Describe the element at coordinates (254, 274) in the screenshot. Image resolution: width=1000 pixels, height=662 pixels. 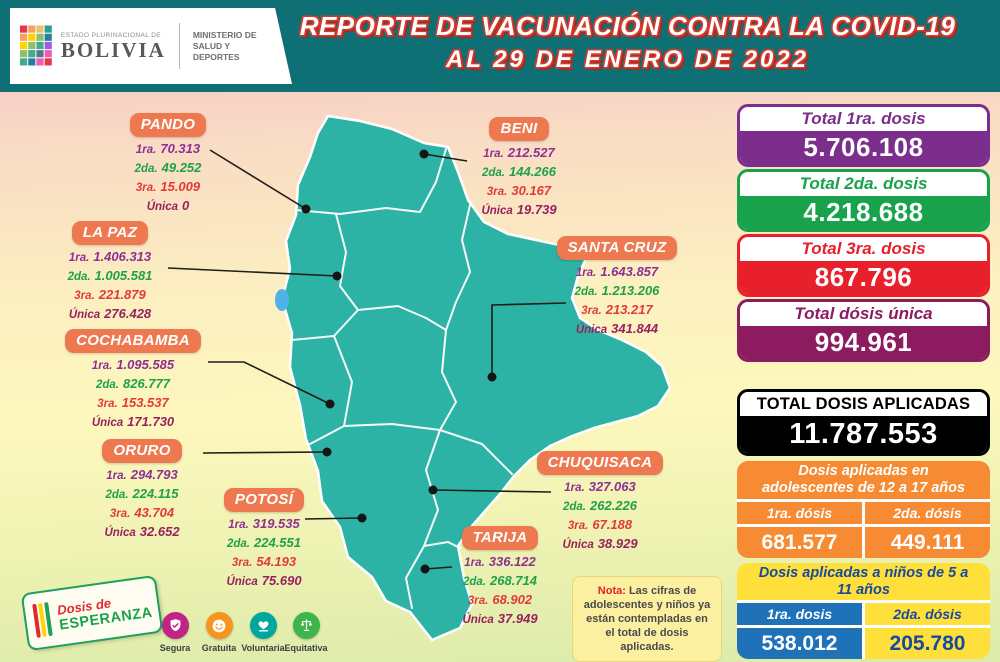
I see `callout-lapaz` at that location.